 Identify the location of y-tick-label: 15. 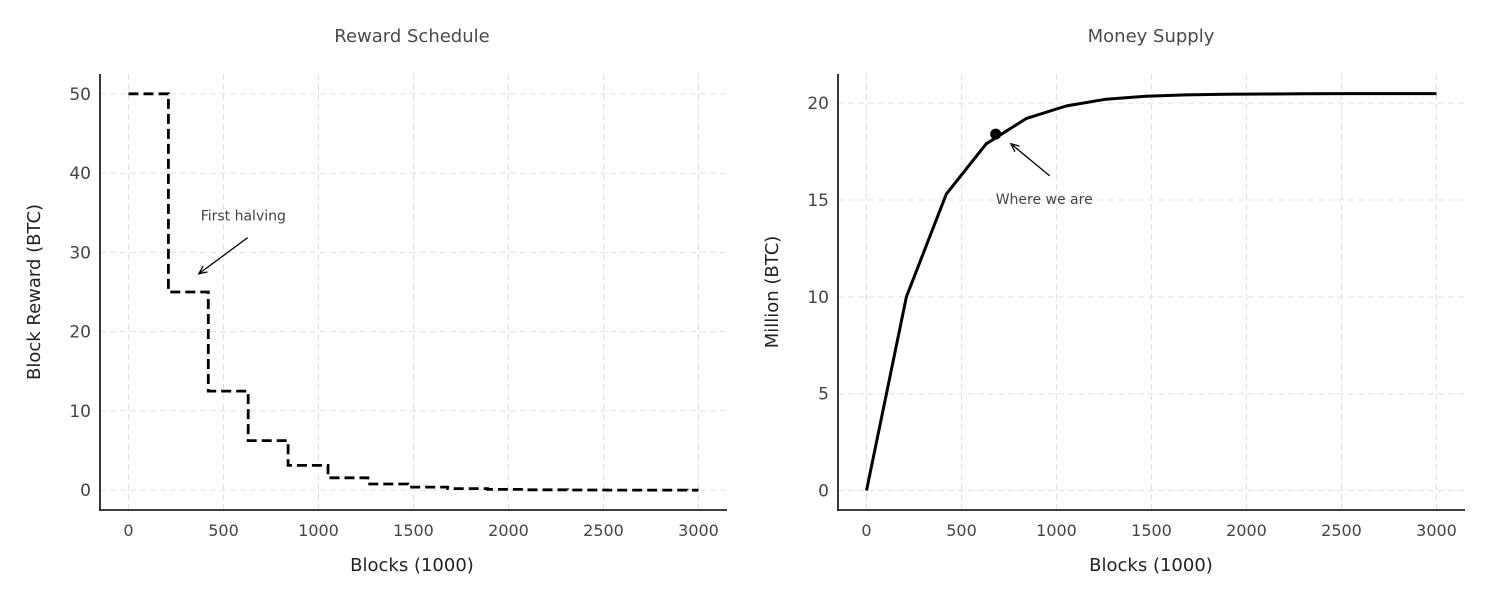
(818, 201).